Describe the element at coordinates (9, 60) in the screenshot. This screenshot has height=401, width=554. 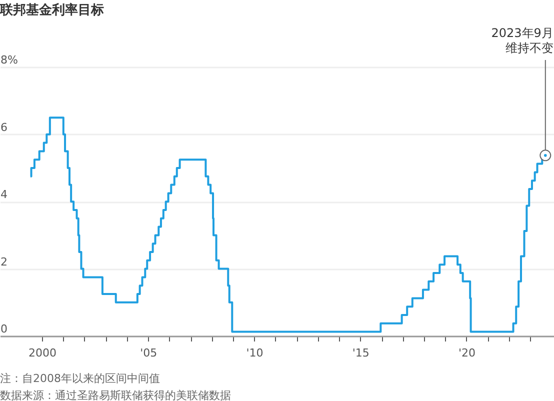
I see `y-tick-label: 8%` at that location.